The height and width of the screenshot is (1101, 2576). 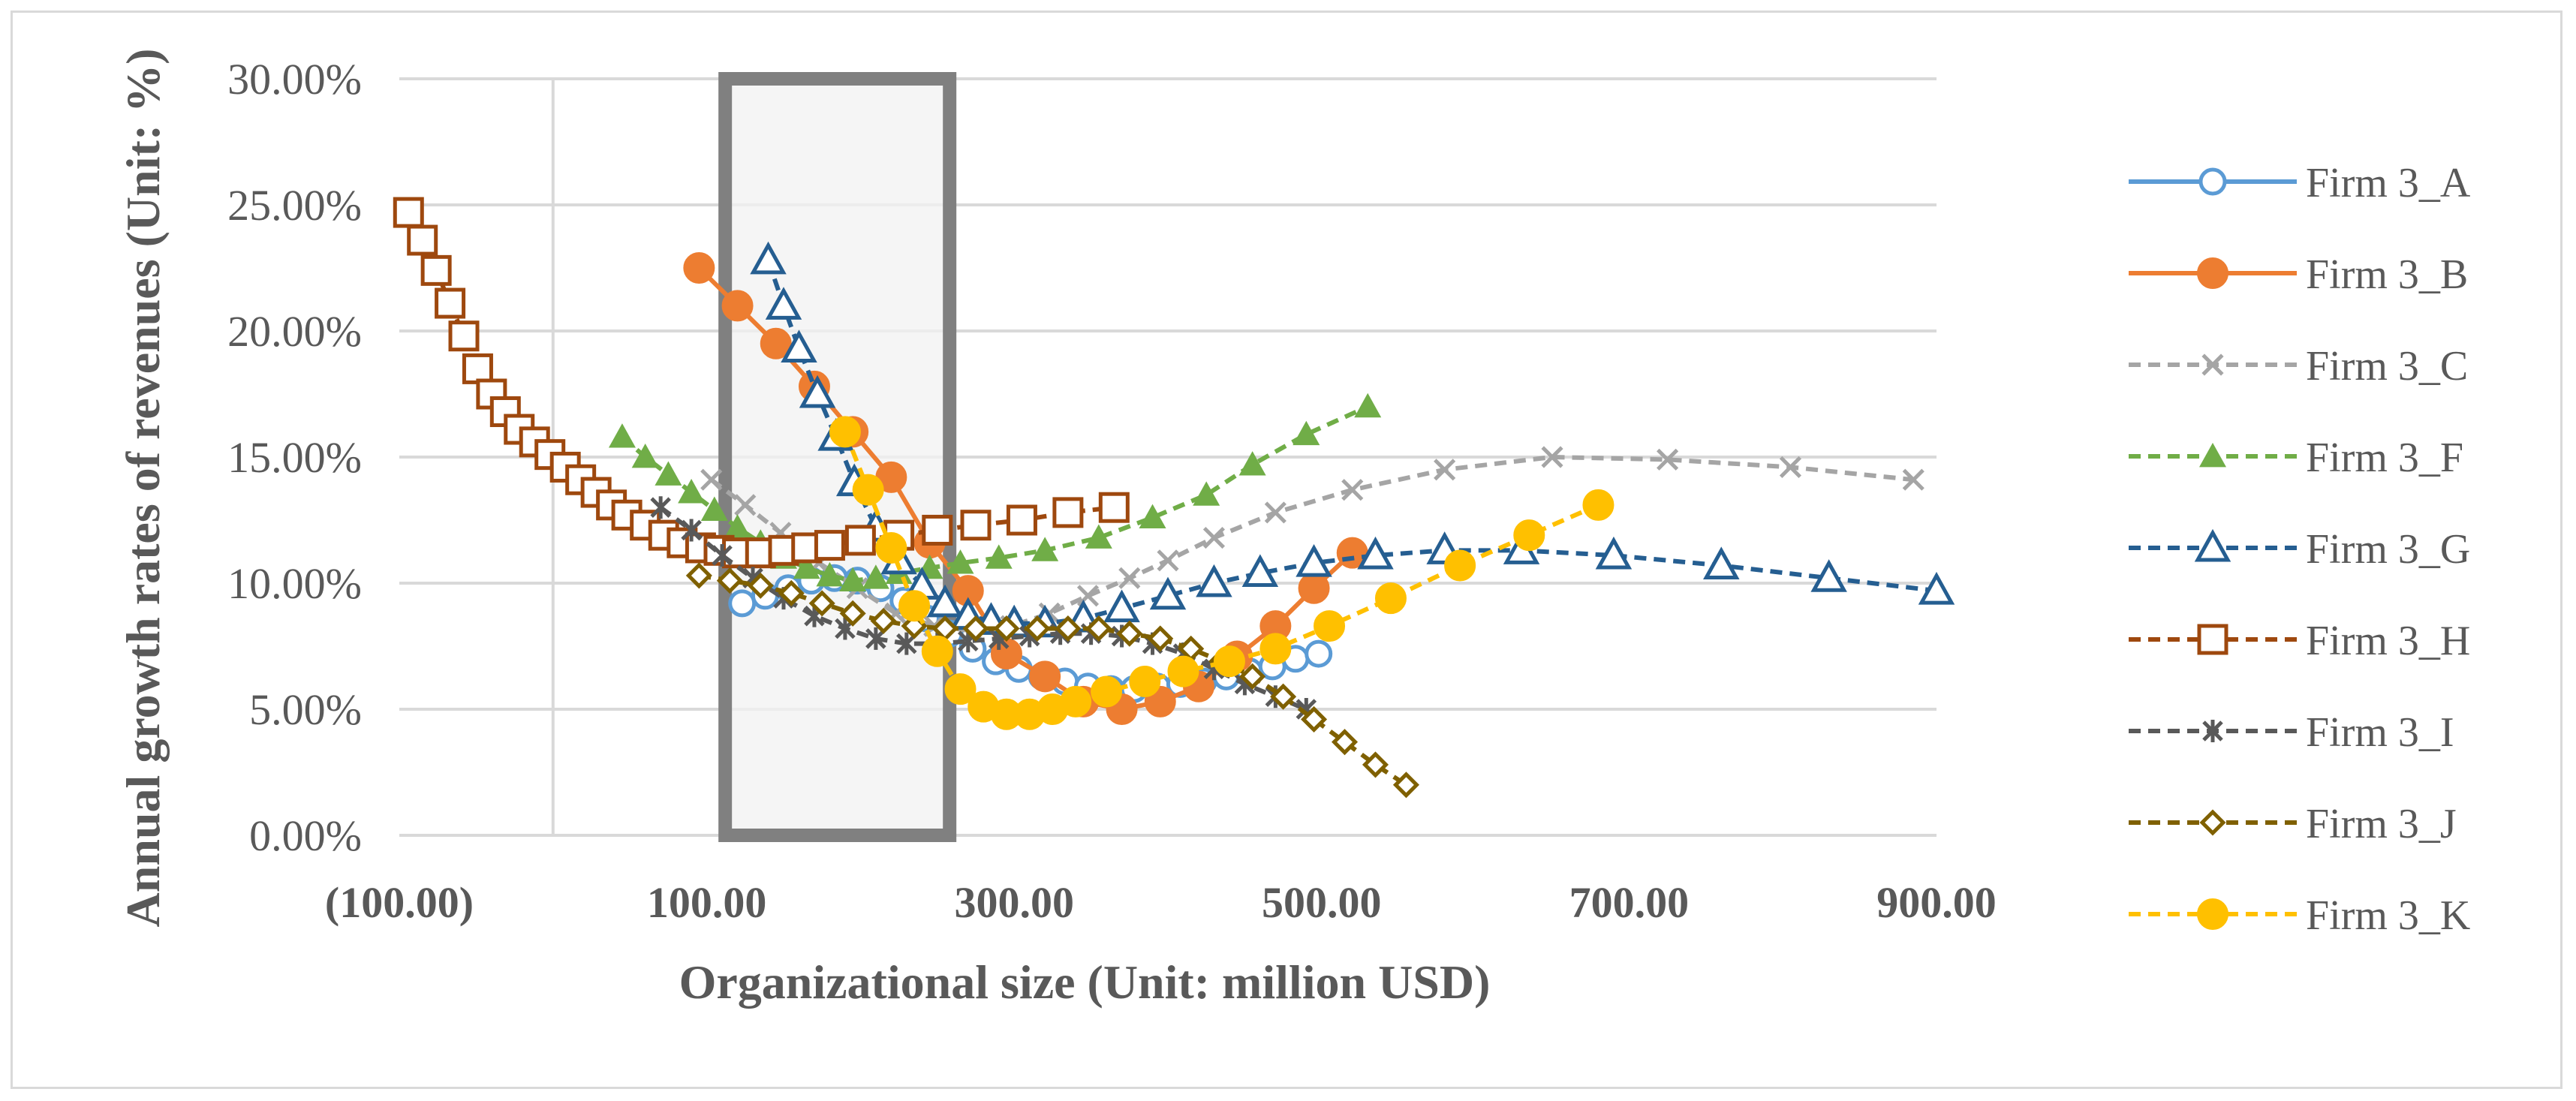 What do you see at coordinates (1936, 902) in the screenshot?
I see `x-tick-label: 900.00` at bounding box center [1936, 902].